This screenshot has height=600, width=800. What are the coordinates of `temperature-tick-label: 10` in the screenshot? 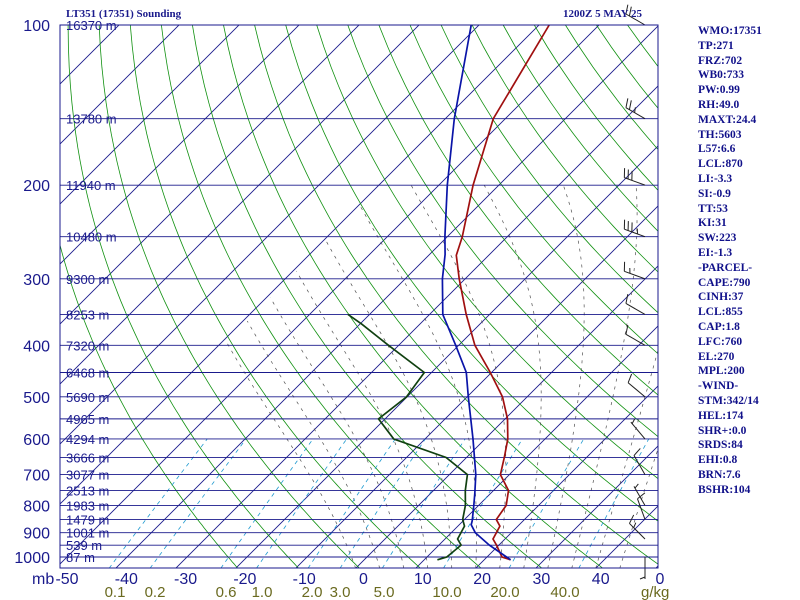 It's located at (423, 579).